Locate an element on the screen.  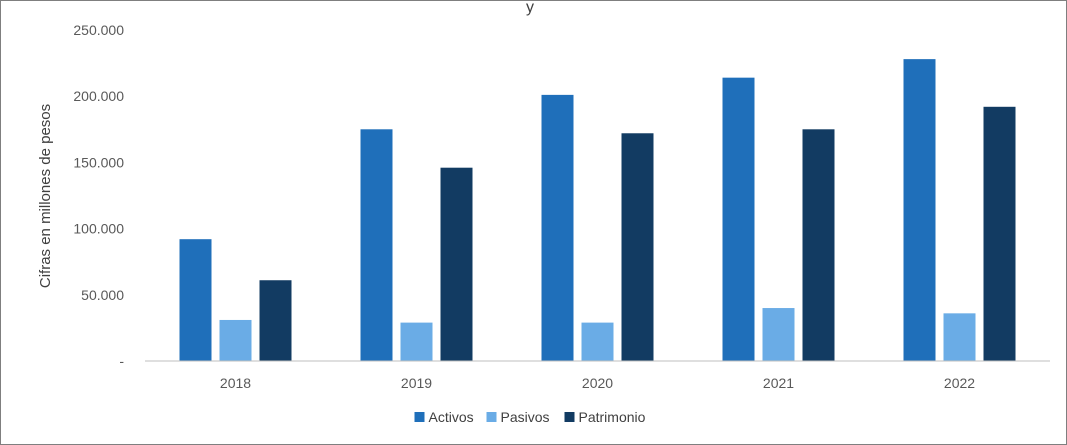
legend-label-patrimonio: Patrimonio is located at coordinates (612, 417).